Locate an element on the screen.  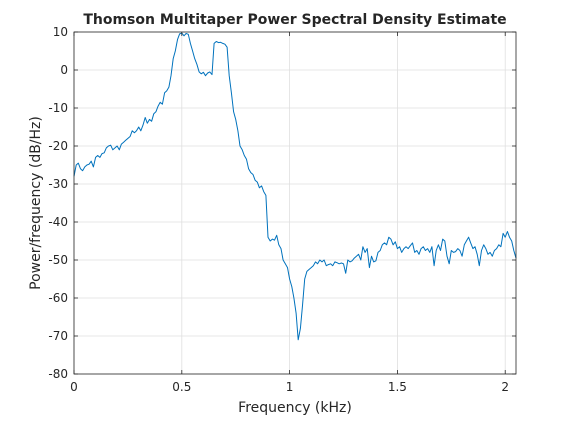
y-tick-label: -50 is located at coordinates (58, 260).